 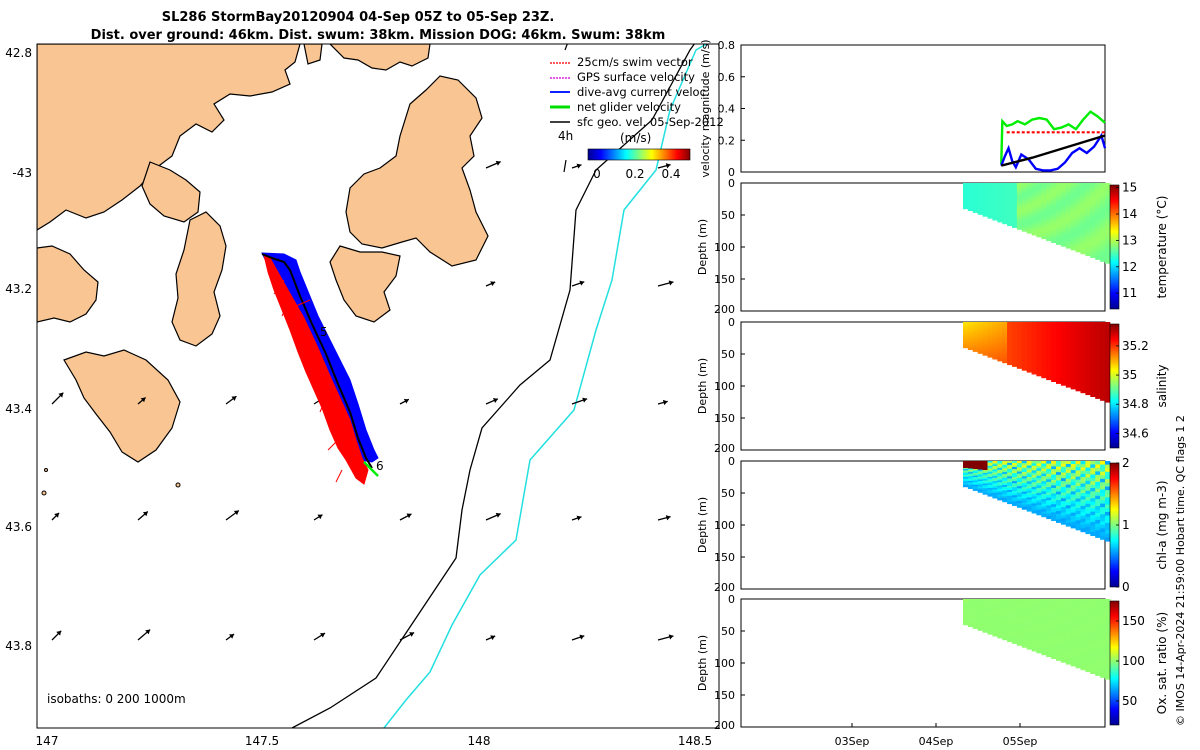 What do you see at coordinates (728, 354) in the screenshot?
I see `depth-ytick: 50` at bounding box center [728, 354].